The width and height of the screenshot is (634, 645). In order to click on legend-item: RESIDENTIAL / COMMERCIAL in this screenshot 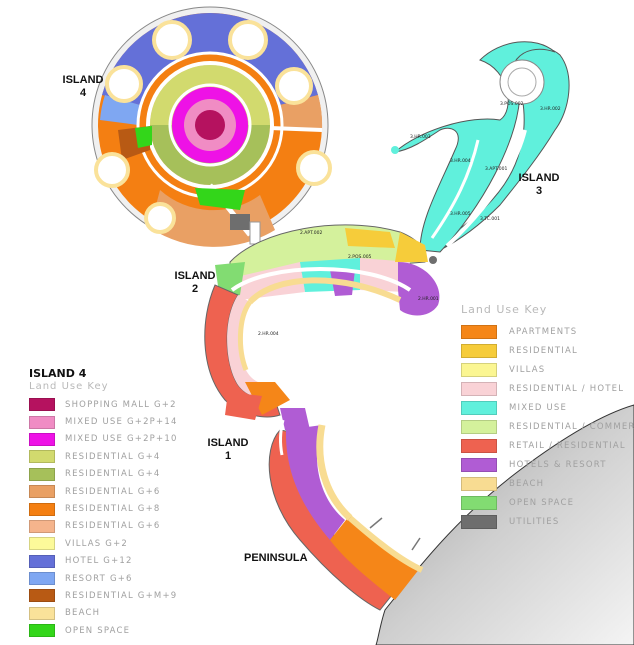, I will do `click(547, 426)`.